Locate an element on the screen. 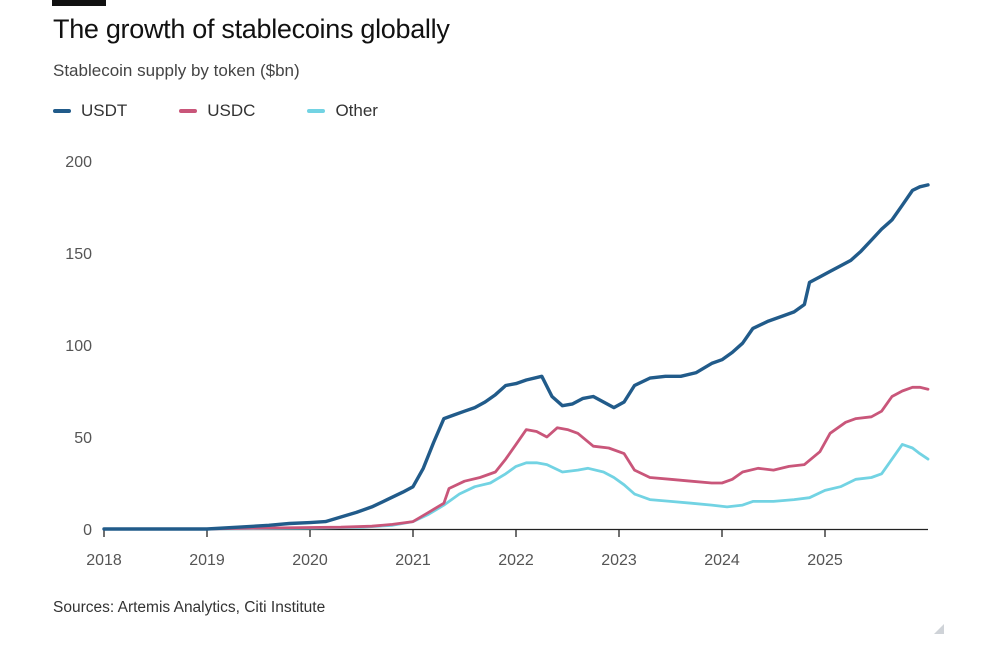 The image size is (1000, 664). legend-swatch-usdt is located at coordinates (62, 111).